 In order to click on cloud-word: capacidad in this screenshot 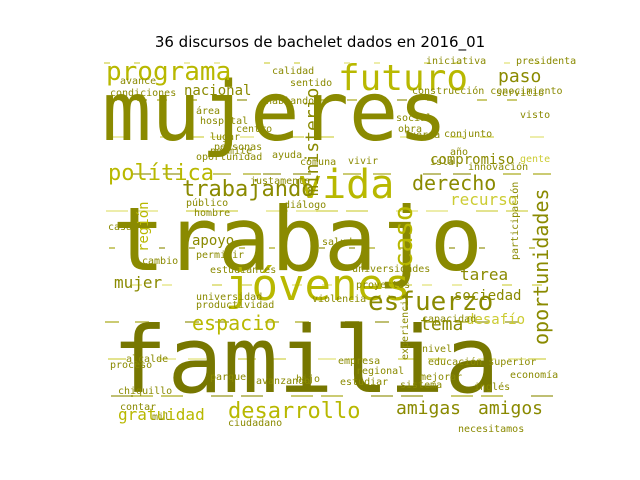, I will do `click(449, 319)`.